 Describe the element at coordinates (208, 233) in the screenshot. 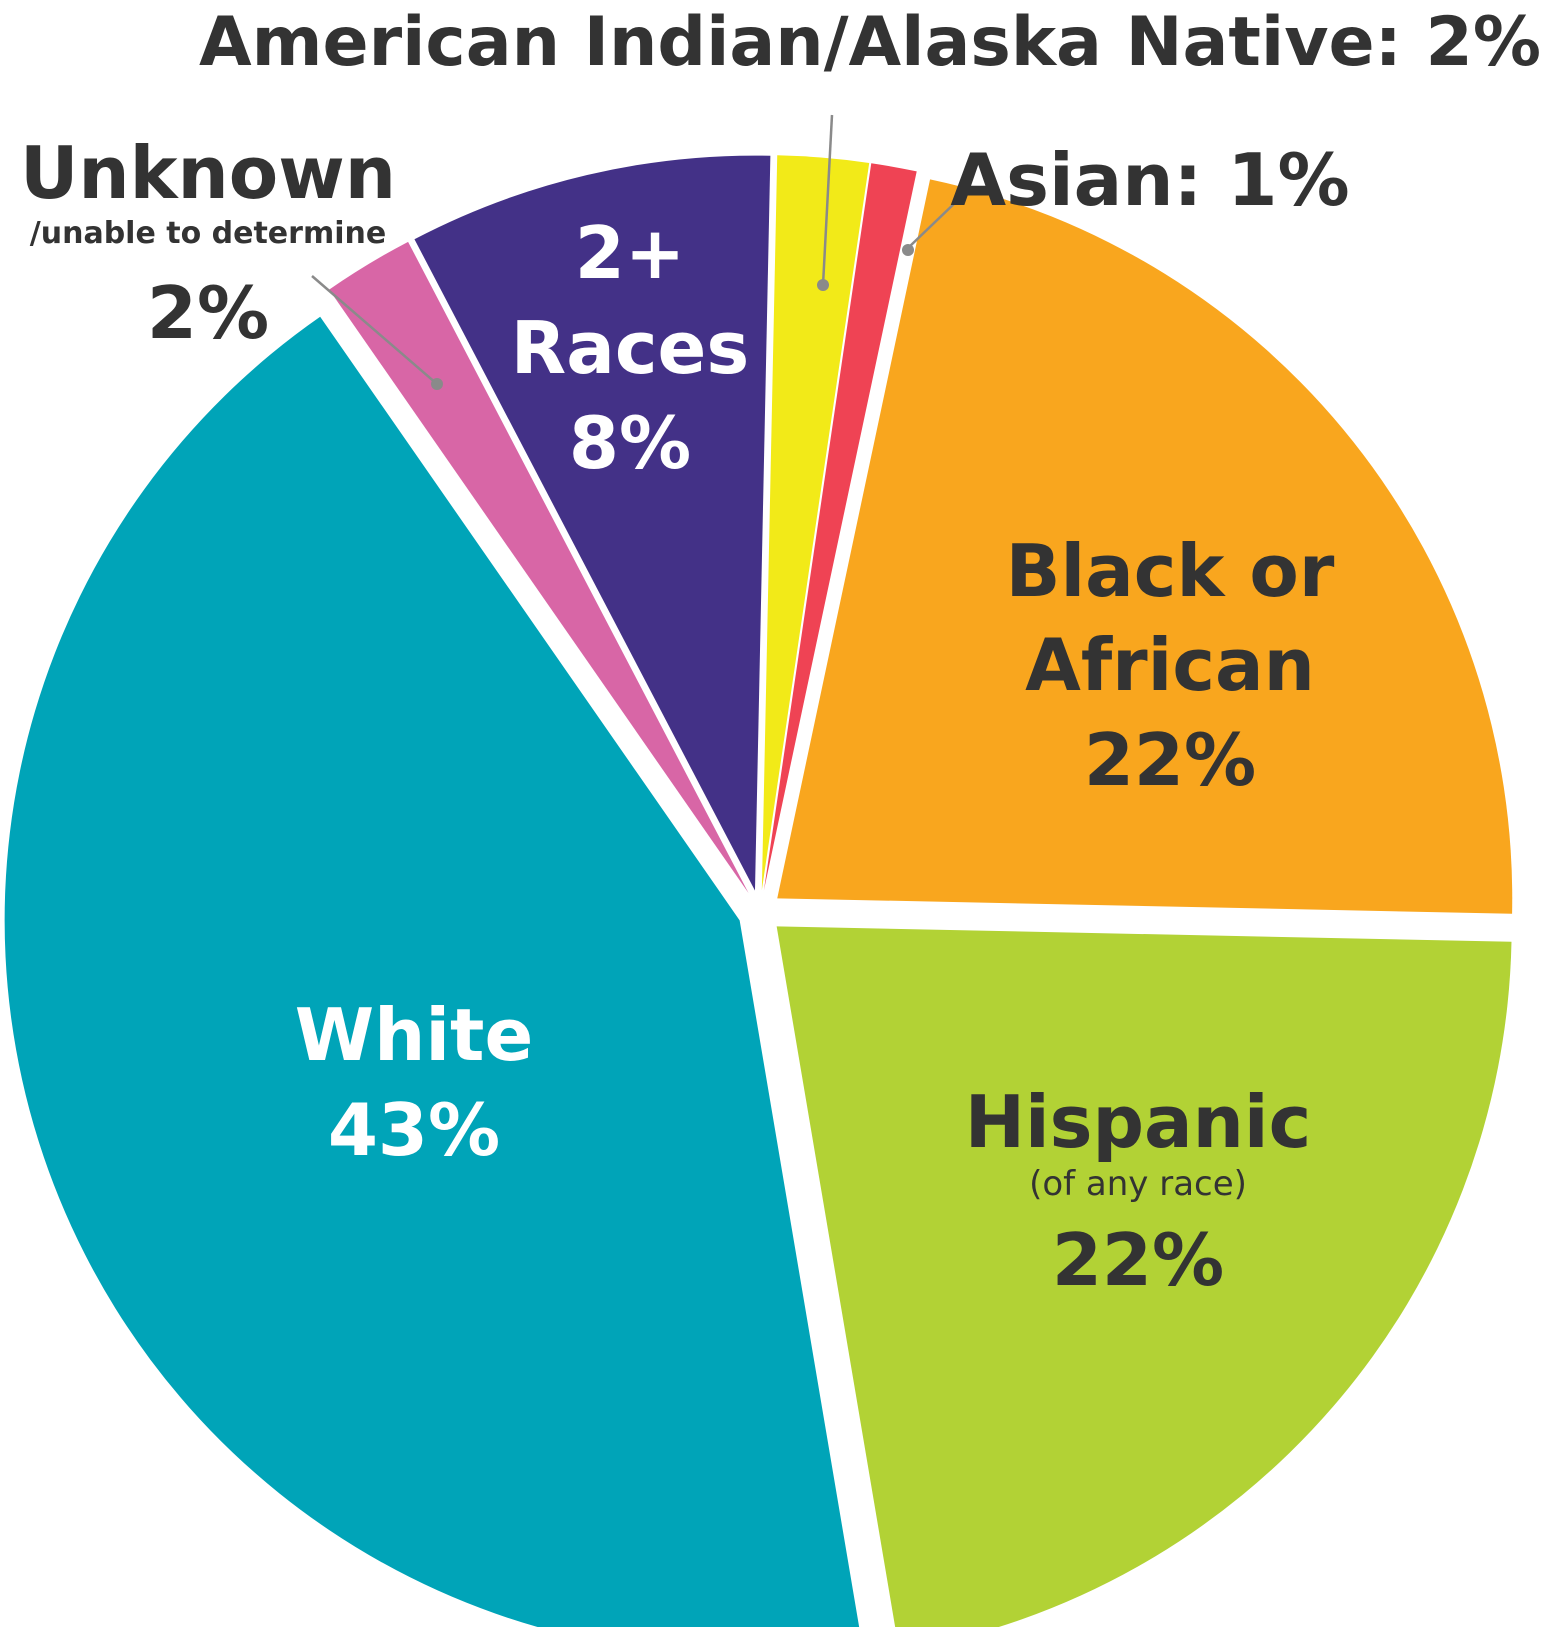

I see `unknown-sublabel: /unable to determine` at that location.